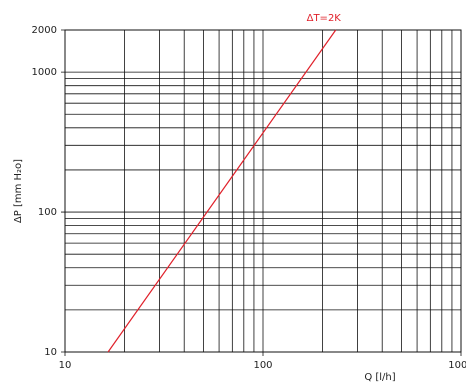  What do you see at coordinates (44, 72) in the screenshot?
I see `y-tick-label: 1000` at bounding box center [44, 72].